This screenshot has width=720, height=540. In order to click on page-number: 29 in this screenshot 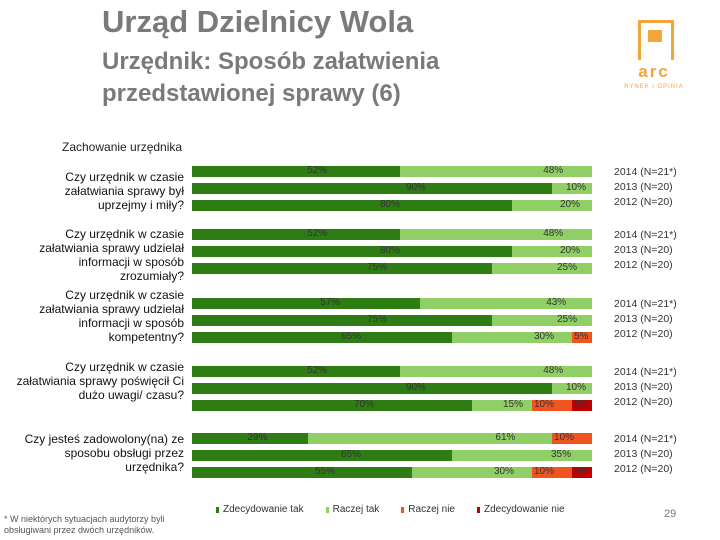, I will do `click(670, 514)`.